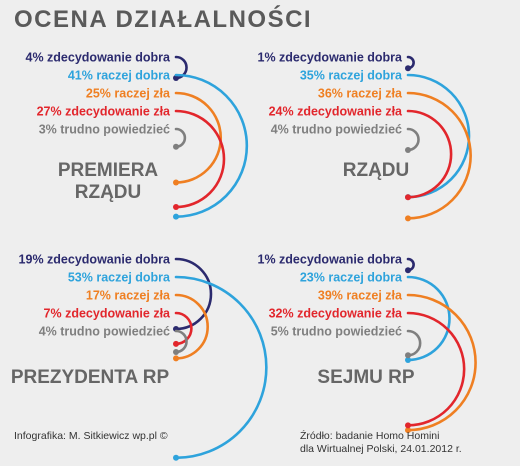 This screenshot has height=466, width=520. I want to click on label-zdecydowanie-dobra: 19% zdecydowanie dobra, so click(95, 260).